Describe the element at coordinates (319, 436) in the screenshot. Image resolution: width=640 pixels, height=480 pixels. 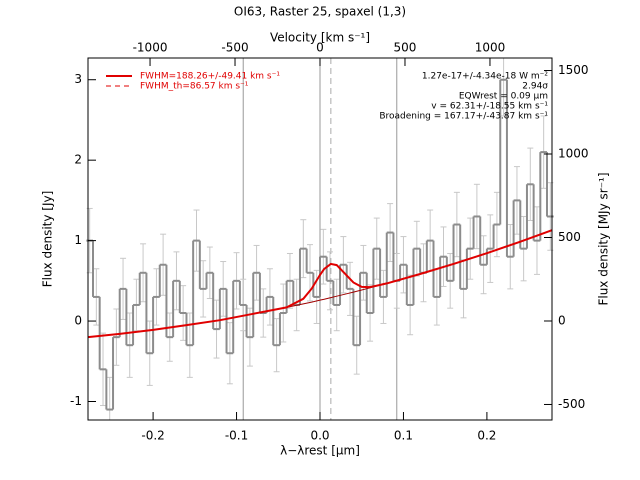
I see `x-tick-label: 0.0` at that location.